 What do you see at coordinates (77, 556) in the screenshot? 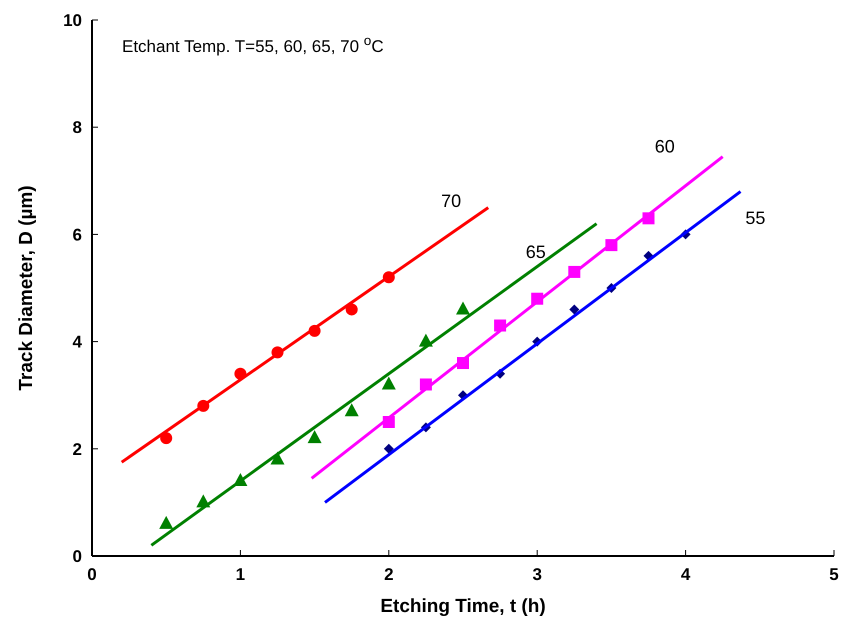
I see `y-tick-label: 0` at bounding box center [77, 556].